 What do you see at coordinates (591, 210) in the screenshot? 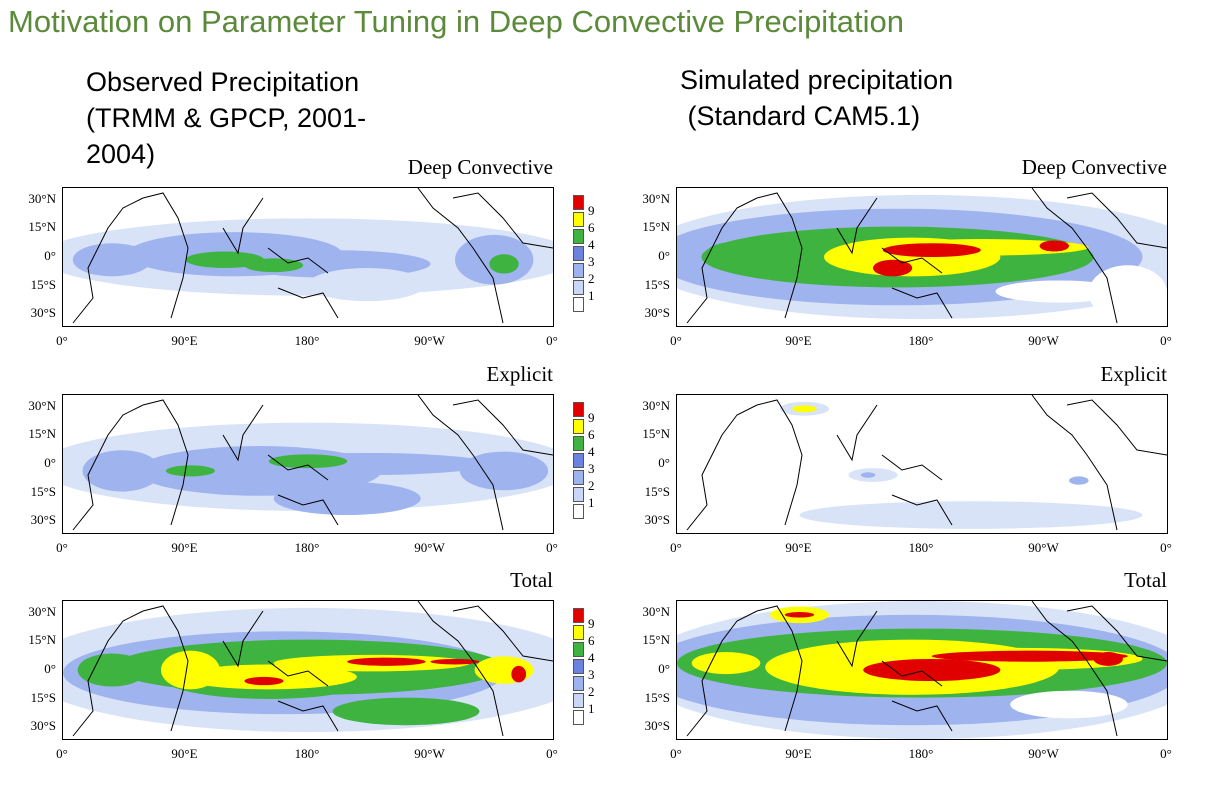
I see `colorbar-label: 9` at bounding box center [591, 210].